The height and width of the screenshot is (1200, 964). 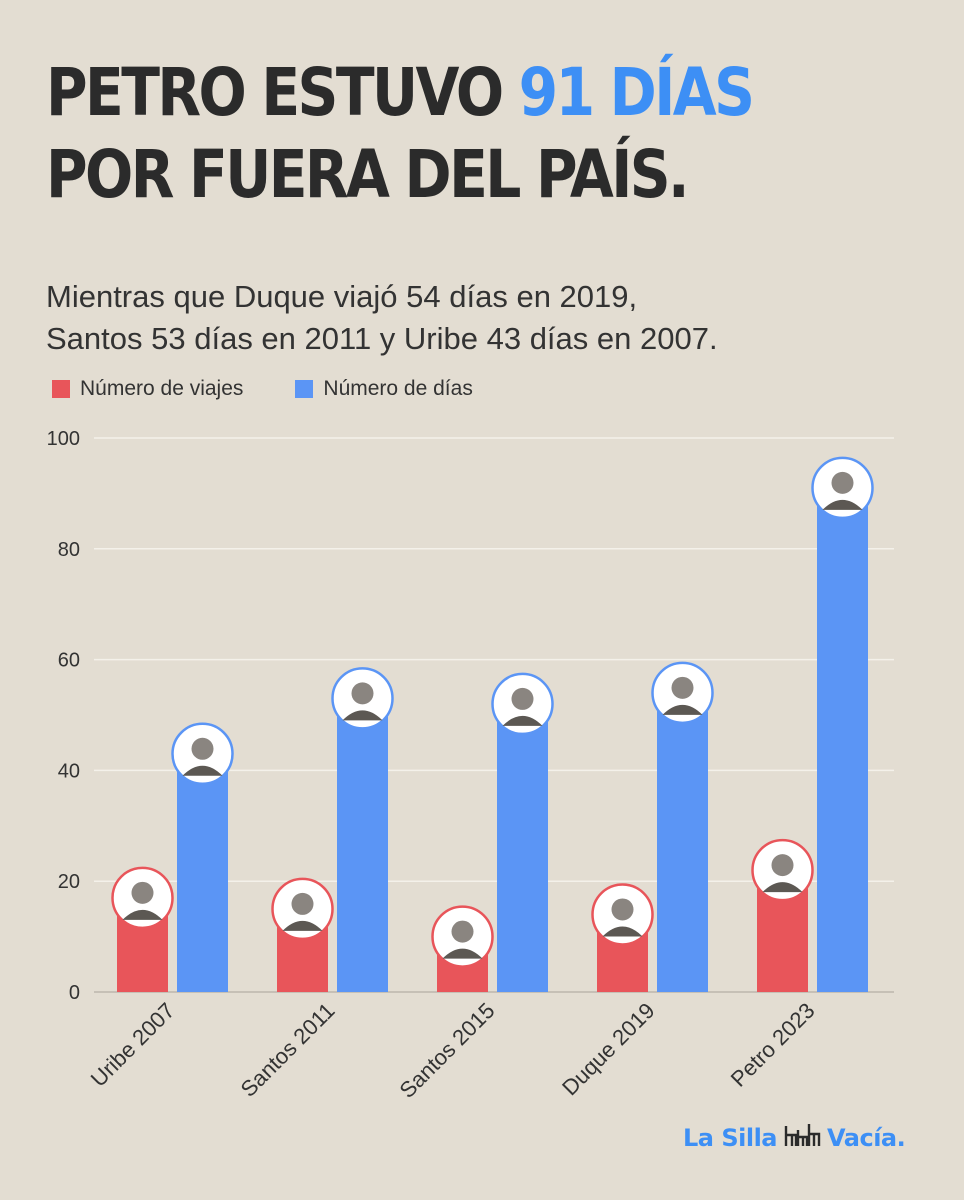 What do you see at coordinates (69, 771) in the screenshot?
I see `y-tick-label: 40` at bounding box center [69, 771].